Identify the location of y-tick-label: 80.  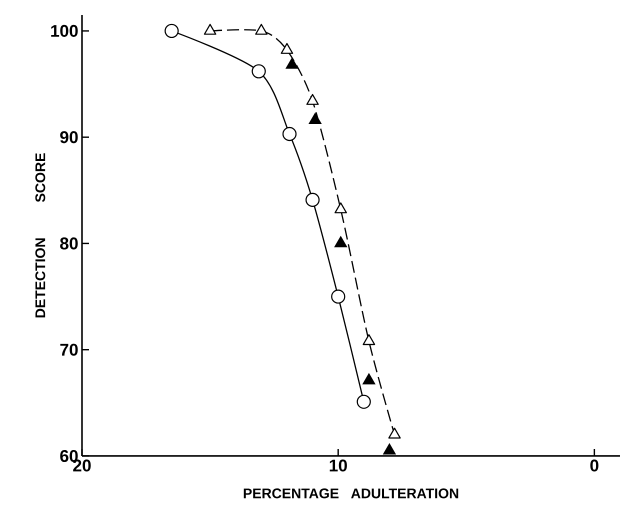
(69, 243).